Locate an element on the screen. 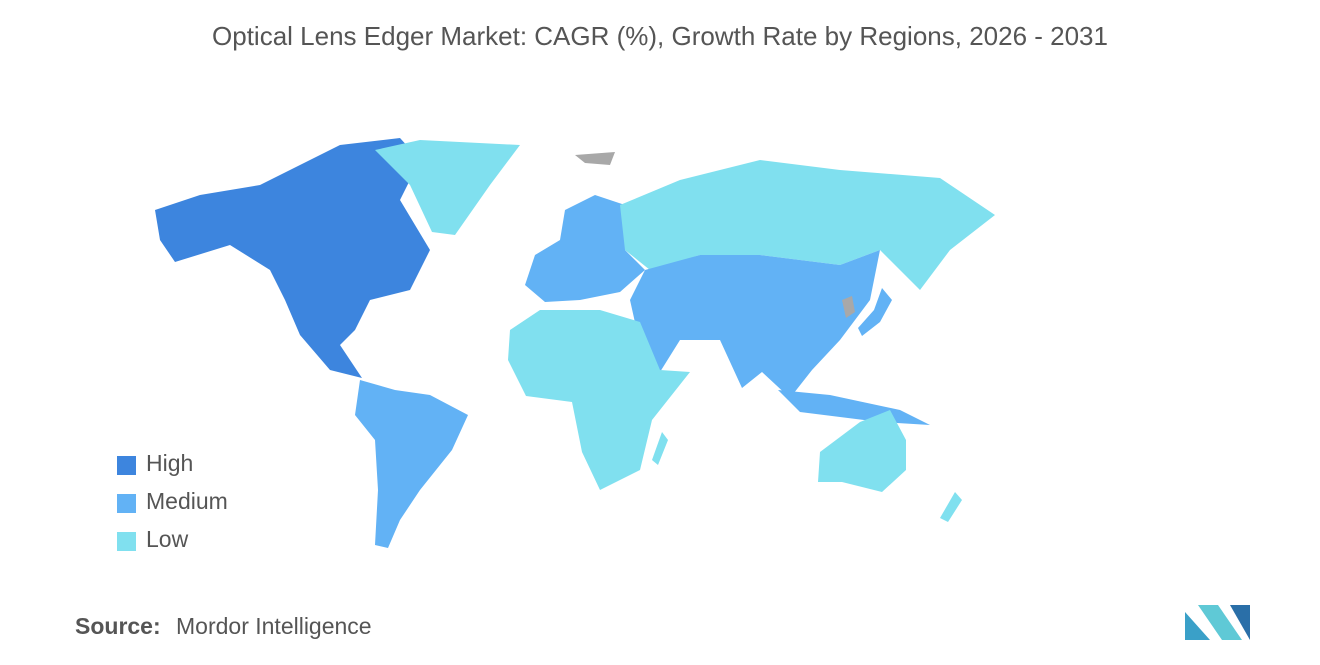  legend-label: High is located at coordinates (169, 463).